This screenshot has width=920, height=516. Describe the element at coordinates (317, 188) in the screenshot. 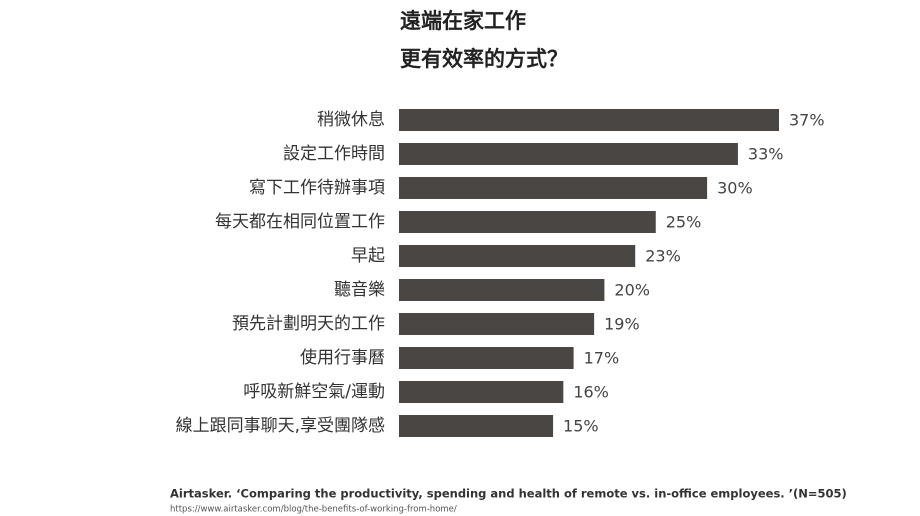

I see `category-label: 寫下工作待辦事項` at that location.